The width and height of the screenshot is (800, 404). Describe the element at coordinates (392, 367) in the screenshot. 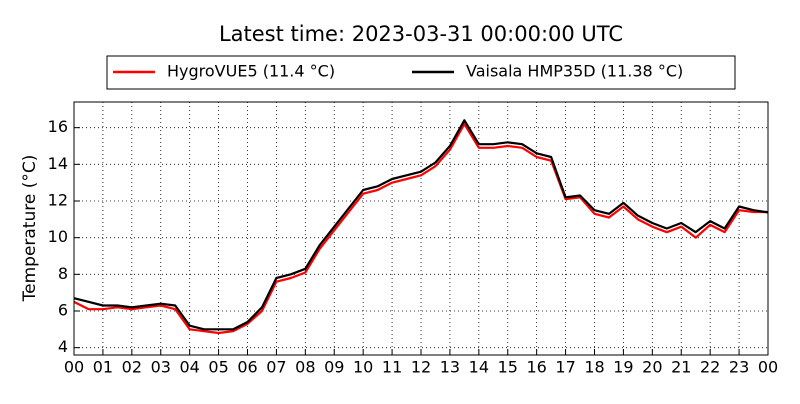

I see `x-tick-label: 11` at that location.